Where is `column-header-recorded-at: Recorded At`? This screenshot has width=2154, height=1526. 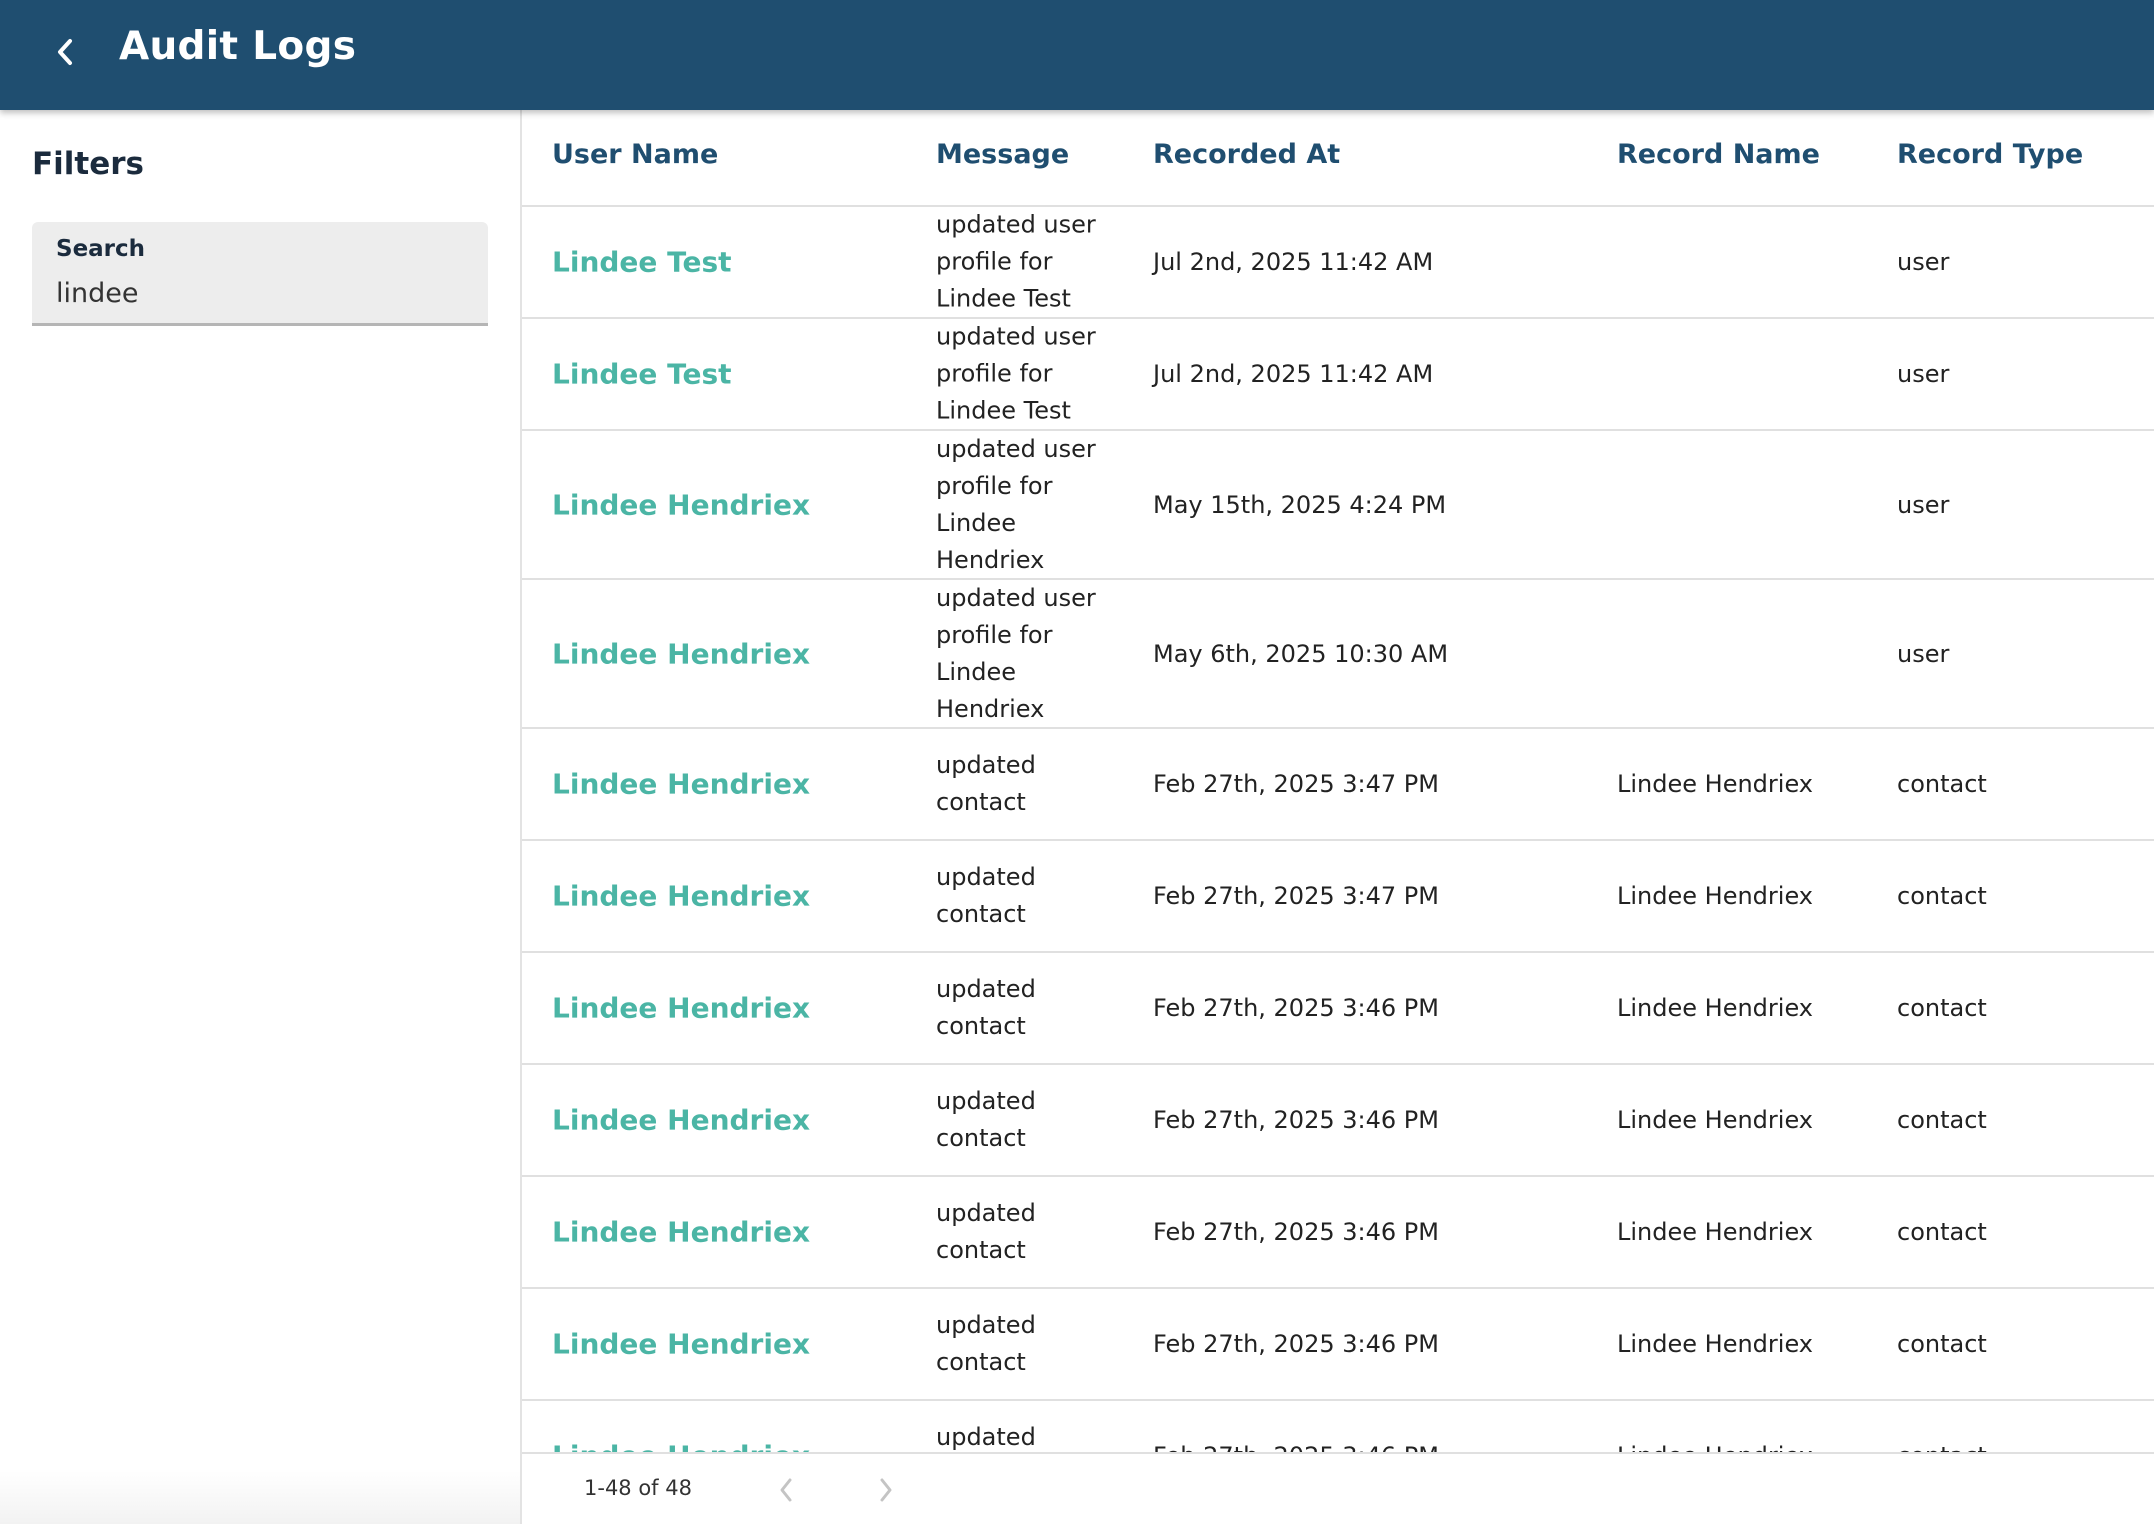
column-header-recorded-at: Recorded At is located at coordinates (1247, 154).